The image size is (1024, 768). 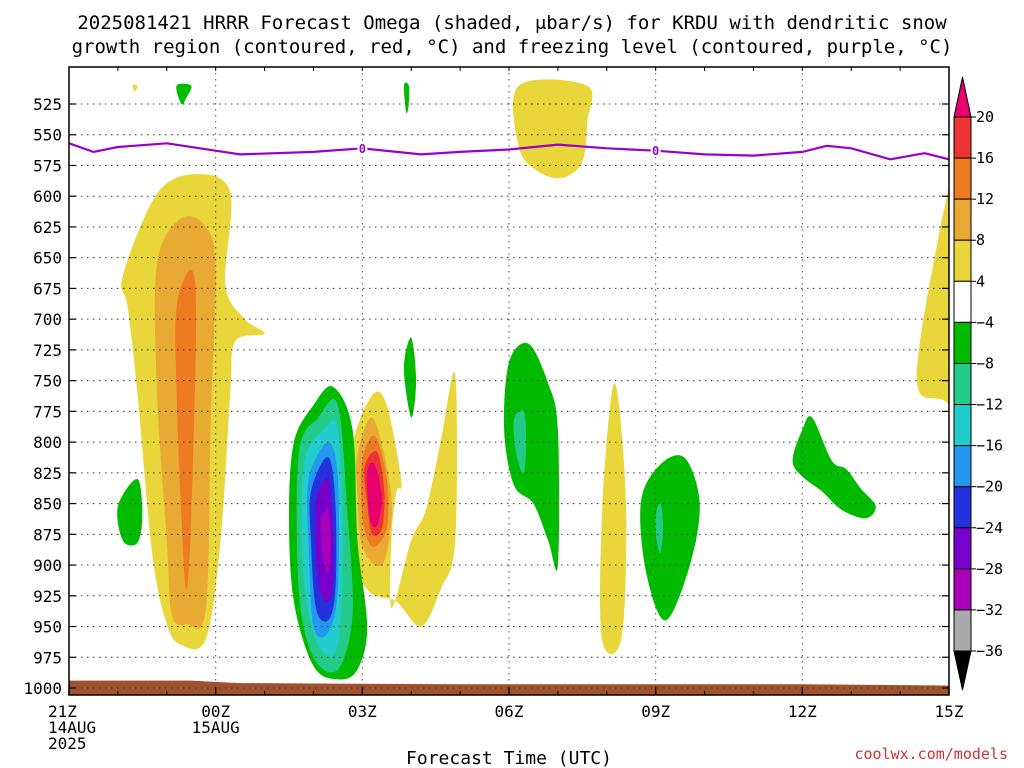 I want to click on colorbar-label-8: −16, so click(x=989, y=446).